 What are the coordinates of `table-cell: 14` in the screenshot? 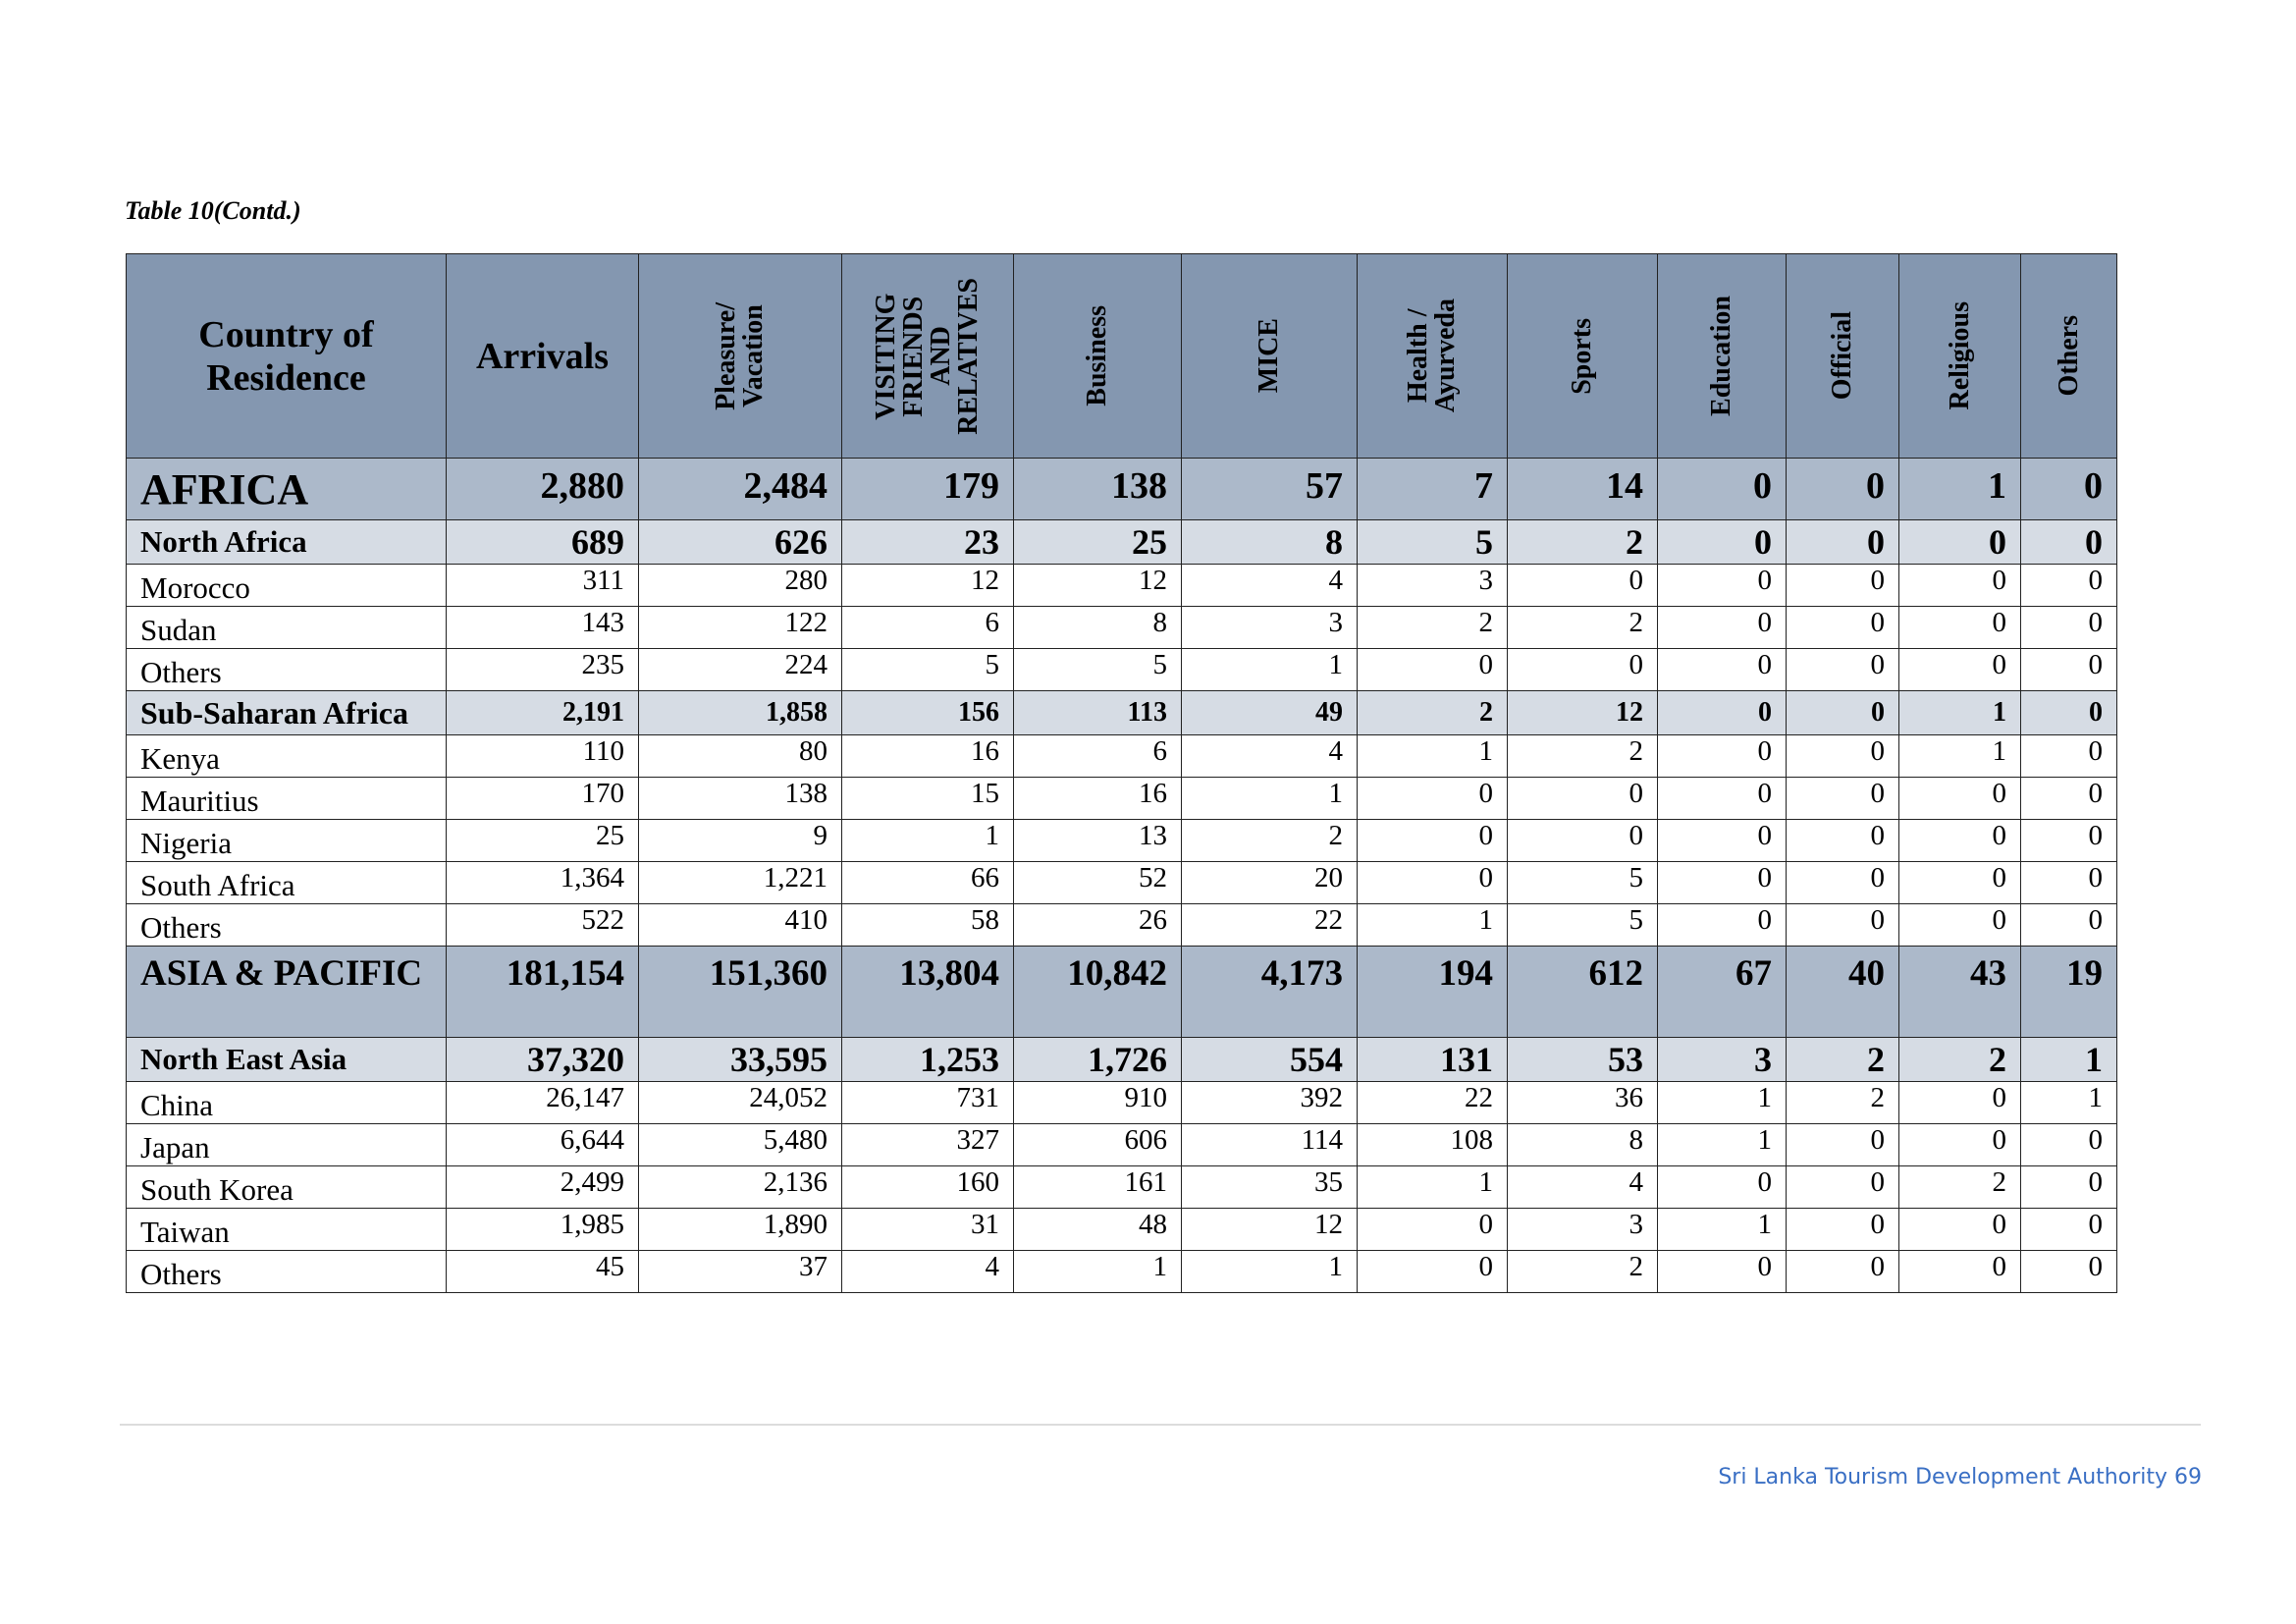 It's located at (1583, 489).